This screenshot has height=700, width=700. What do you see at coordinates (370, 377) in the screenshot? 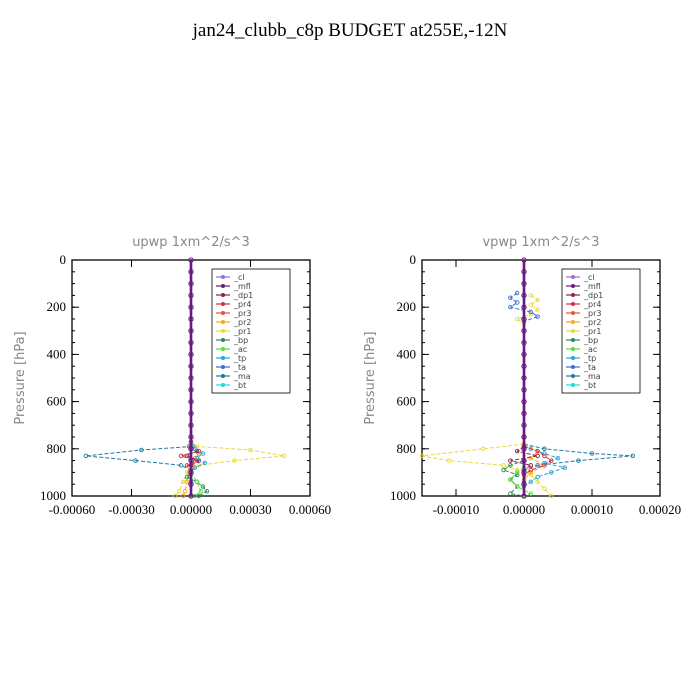
I see `y-axis-label: Pressure [hPa]` at bounding box center [370, 377].